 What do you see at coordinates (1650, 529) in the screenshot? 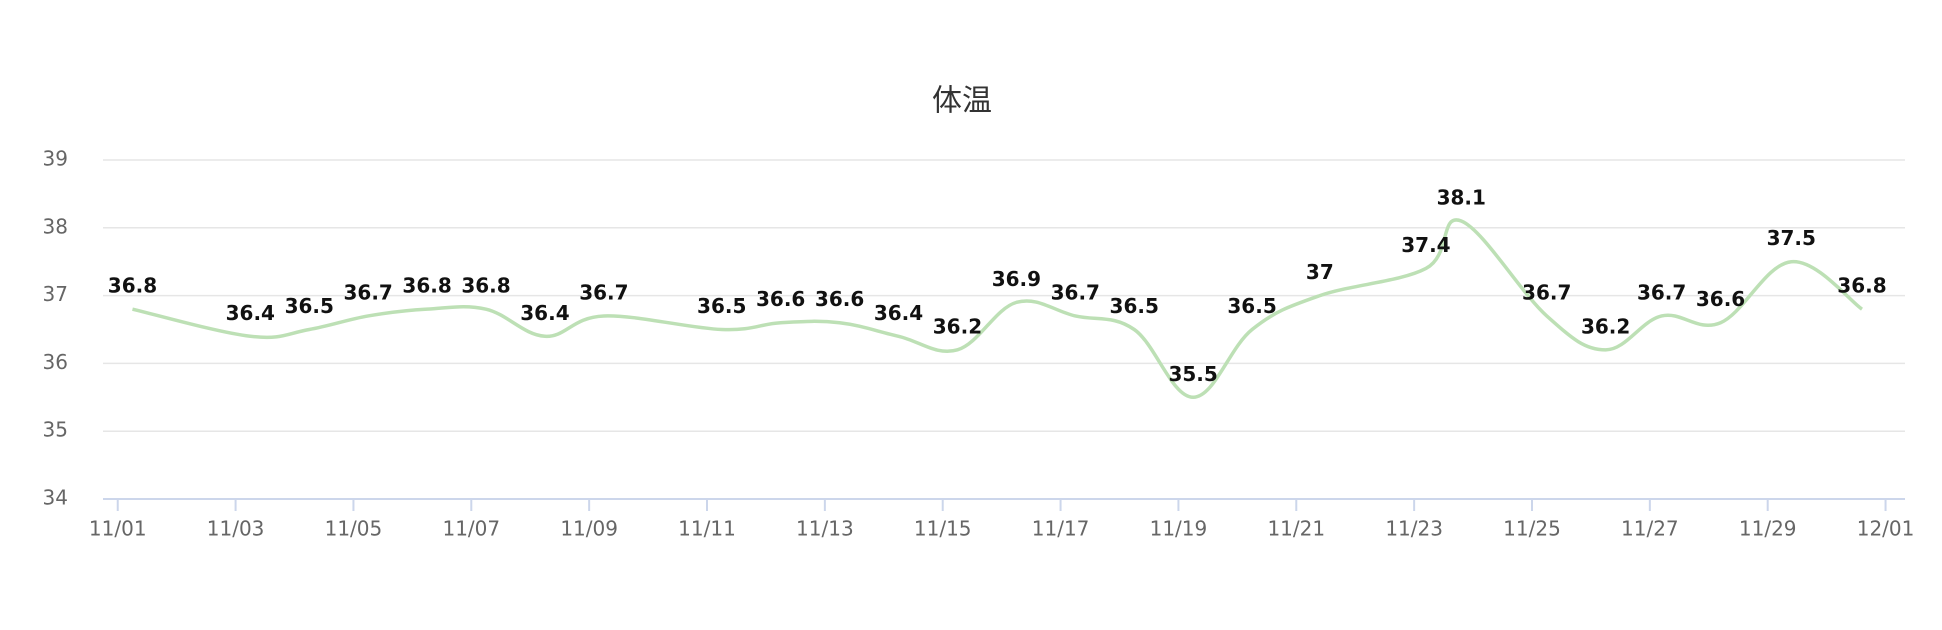
I see `x-tick-label: 11/27` at bounding box center [1650, 529].